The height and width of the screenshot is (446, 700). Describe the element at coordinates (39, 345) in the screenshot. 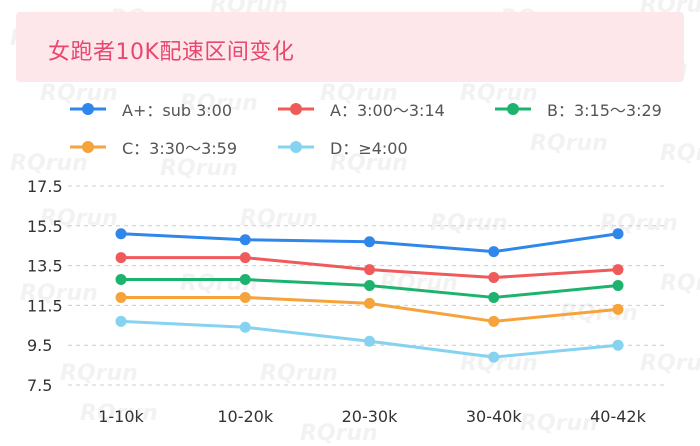

I see `y-tick-label: 9.5` at that location.